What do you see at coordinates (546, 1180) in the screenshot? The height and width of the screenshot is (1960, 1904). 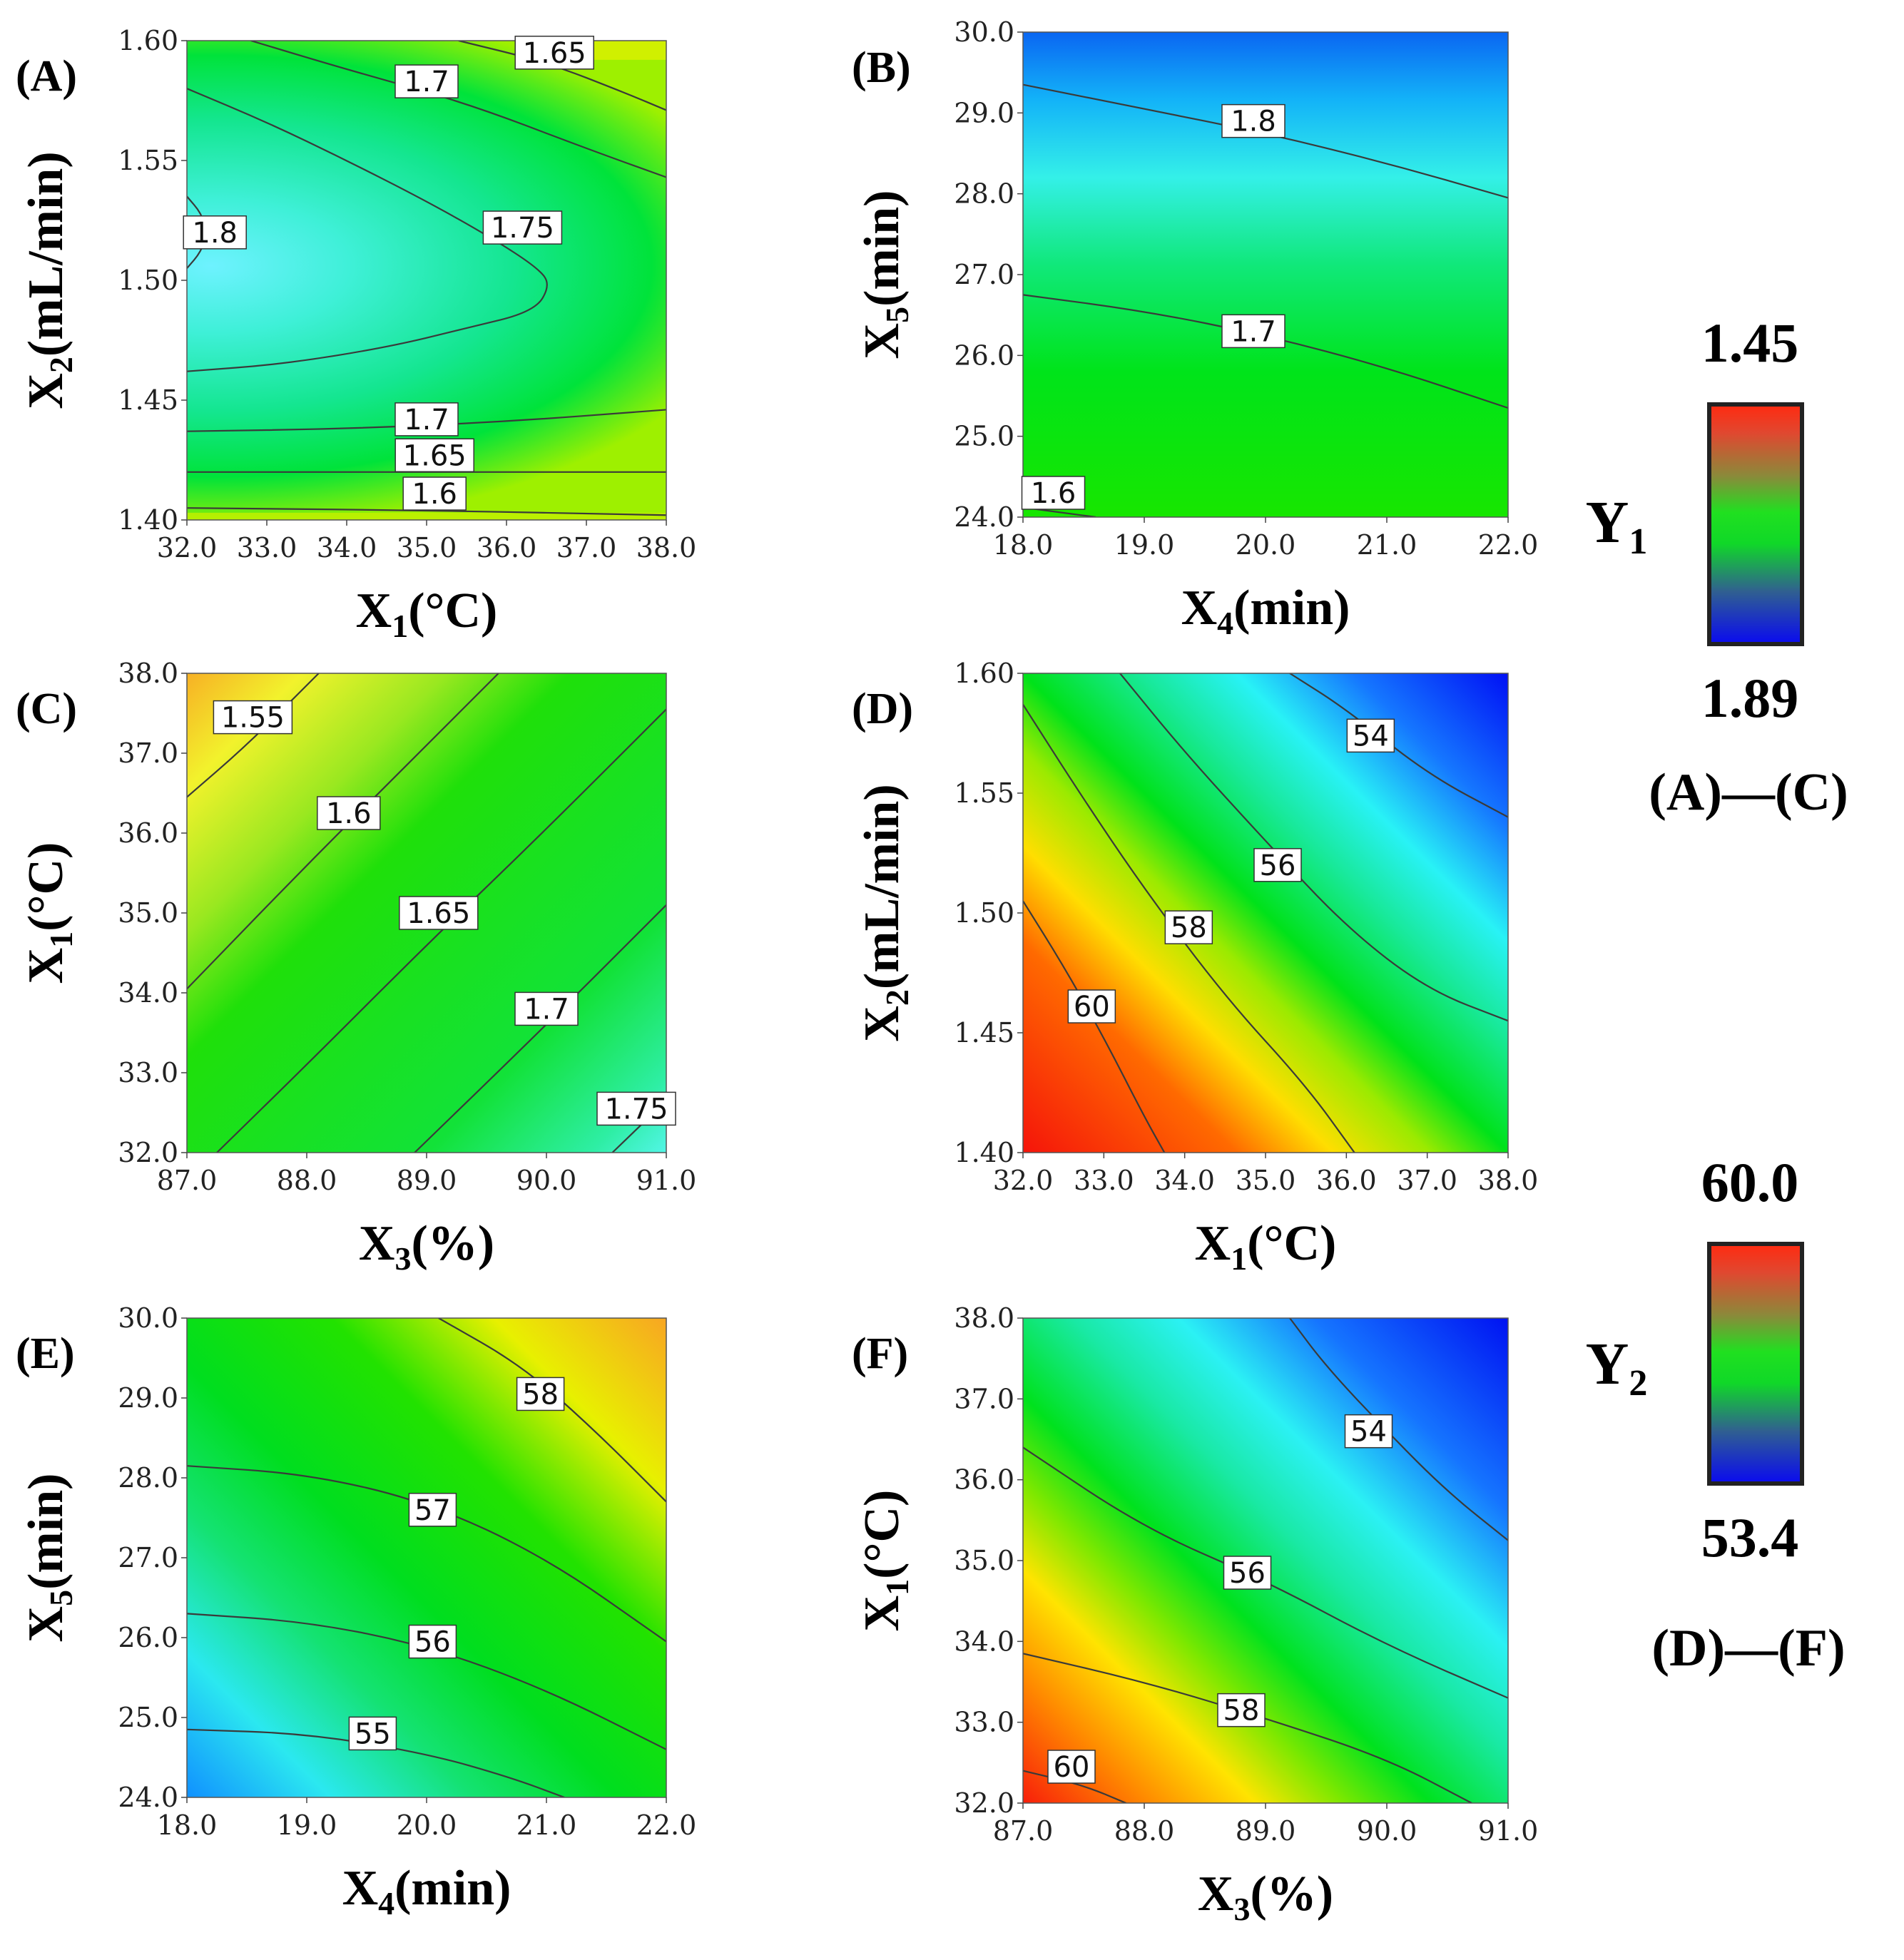 I see `x-tick-label: 90.0` at bounding box center [546, 1180].